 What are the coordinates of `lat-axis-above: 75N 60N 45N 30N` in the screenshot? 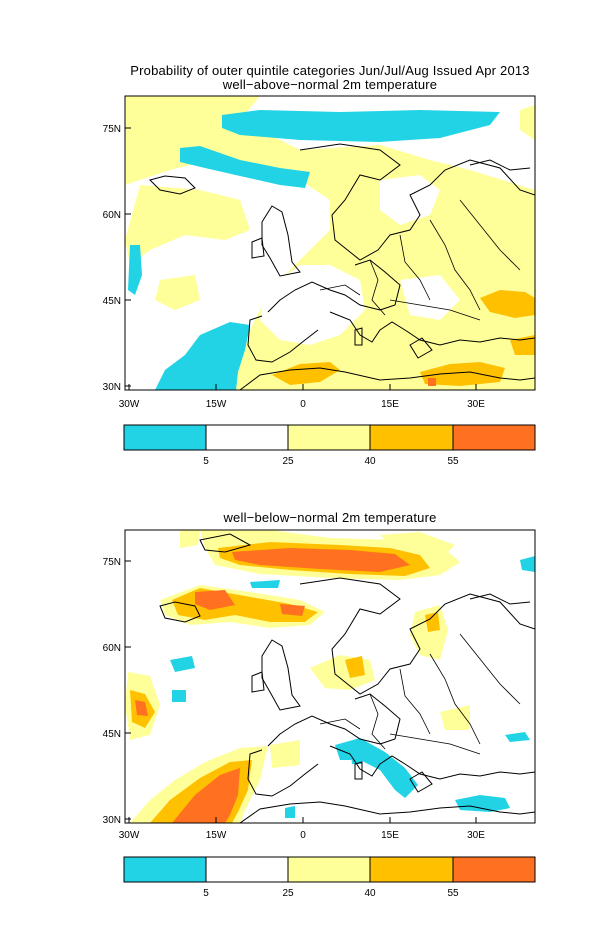 It's located at (117, 258).